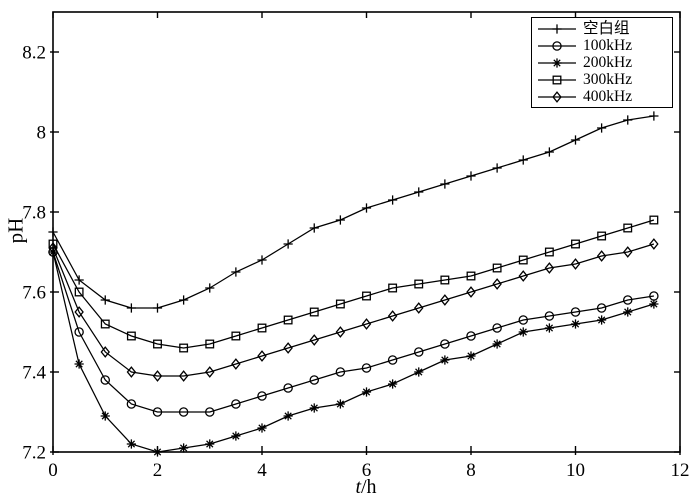 Image resolution: width=700 pixels, height=504 pixels. I want to click on x-tick-label: 0, so click(53, 470).